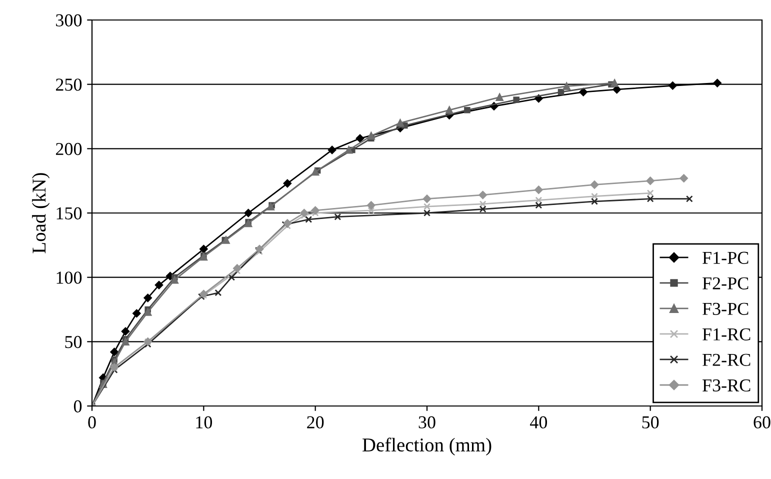 This screenshot has height=479, width=771. Describe the element at coordinates (69, 149) in the screenshot. I see `y-tick-label: 200` at that location.